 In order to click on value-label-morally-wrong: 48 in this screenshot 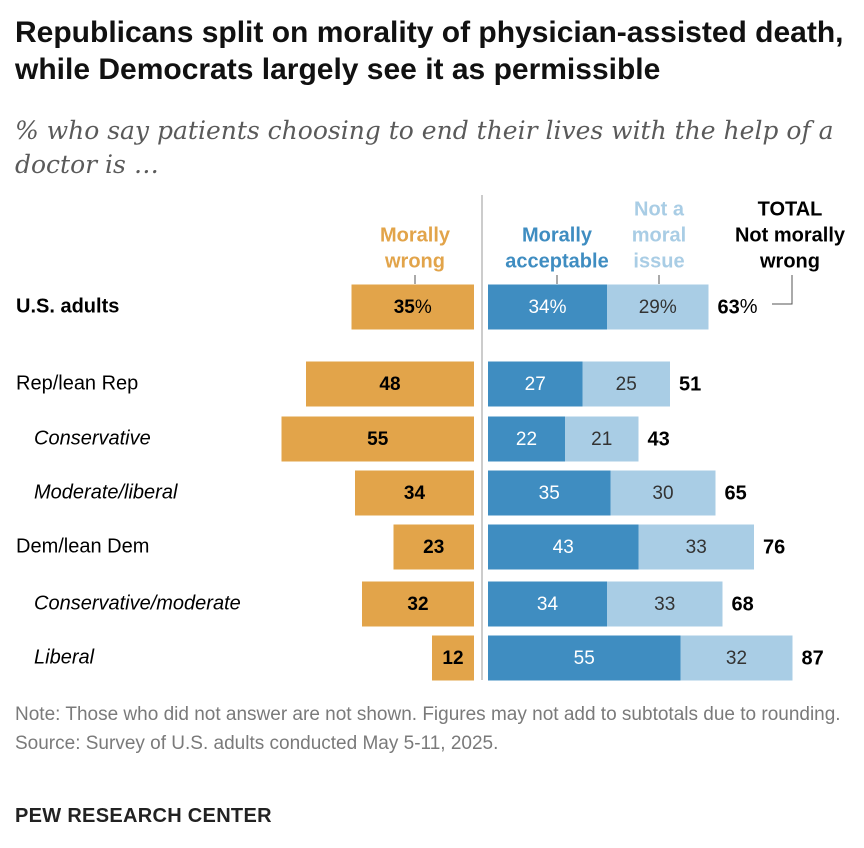, I will do `click(389, 384)`.